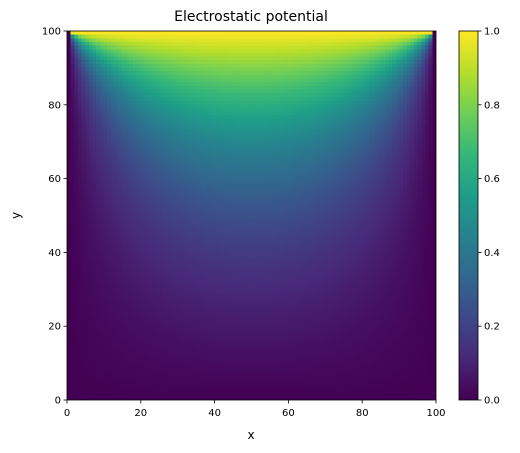  What do you see at coordinates (489, 217) in the screenshot?
I see `colorbar-axis: 0.0 0.2 0.4 0.6 0.8 1.0` at bounding box center [489, 217].